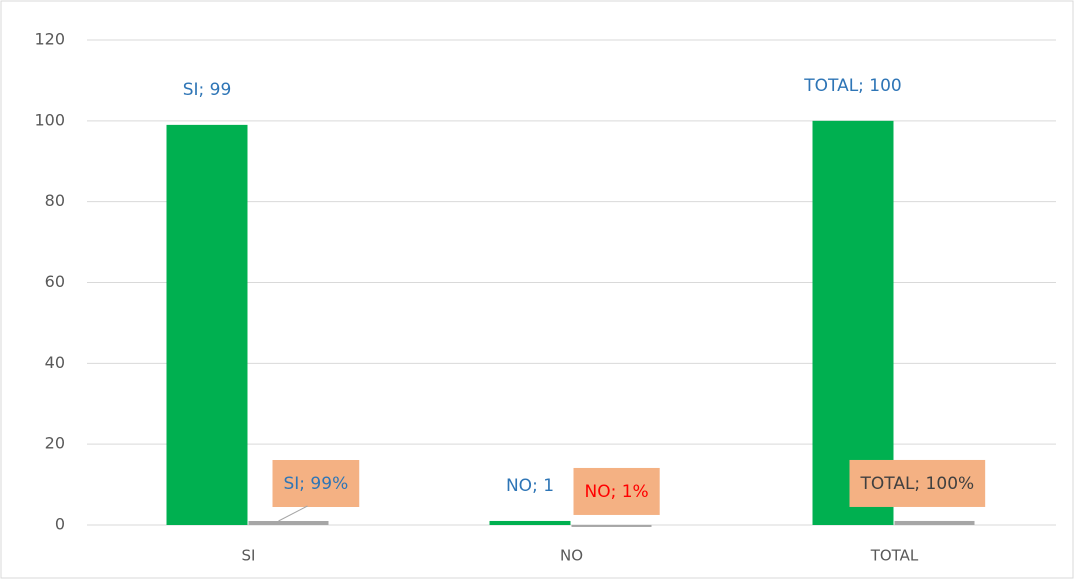  Describe the element at coordinates (49, 119) in the screenshot. I see `y-tick-label: 100` at that location.